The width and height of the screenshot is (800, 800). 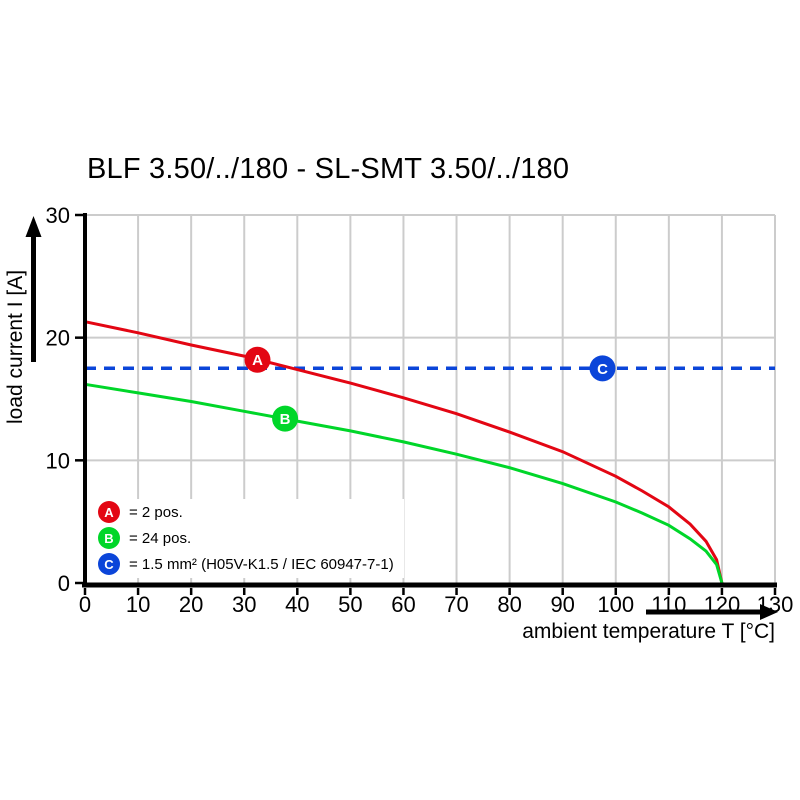 What do you see at coordinates (138, 604) in the screenshot?
I see `x-tick-label: 10` at bounding box center [138, 604].